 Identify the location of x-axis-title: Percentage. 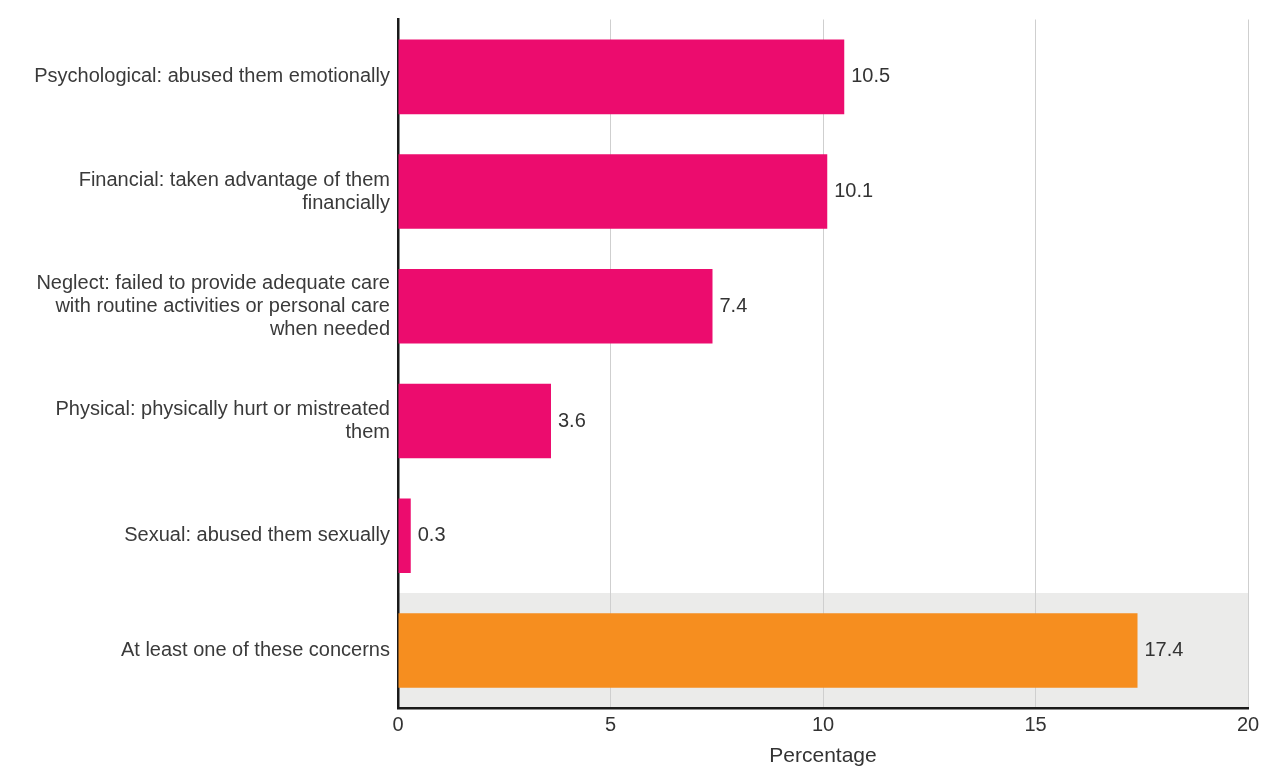
(823, 755).